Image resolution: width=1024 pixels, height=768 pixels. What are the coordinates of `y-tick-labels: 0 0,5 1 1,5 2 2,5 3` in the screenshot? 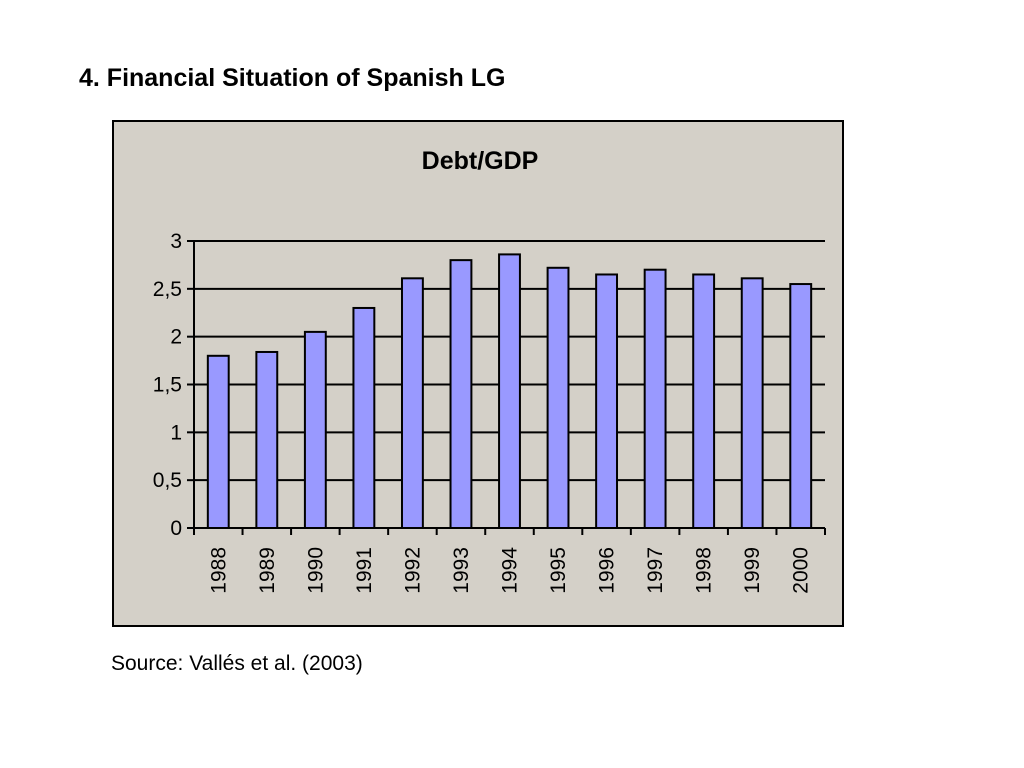 It's located at (167, 385).